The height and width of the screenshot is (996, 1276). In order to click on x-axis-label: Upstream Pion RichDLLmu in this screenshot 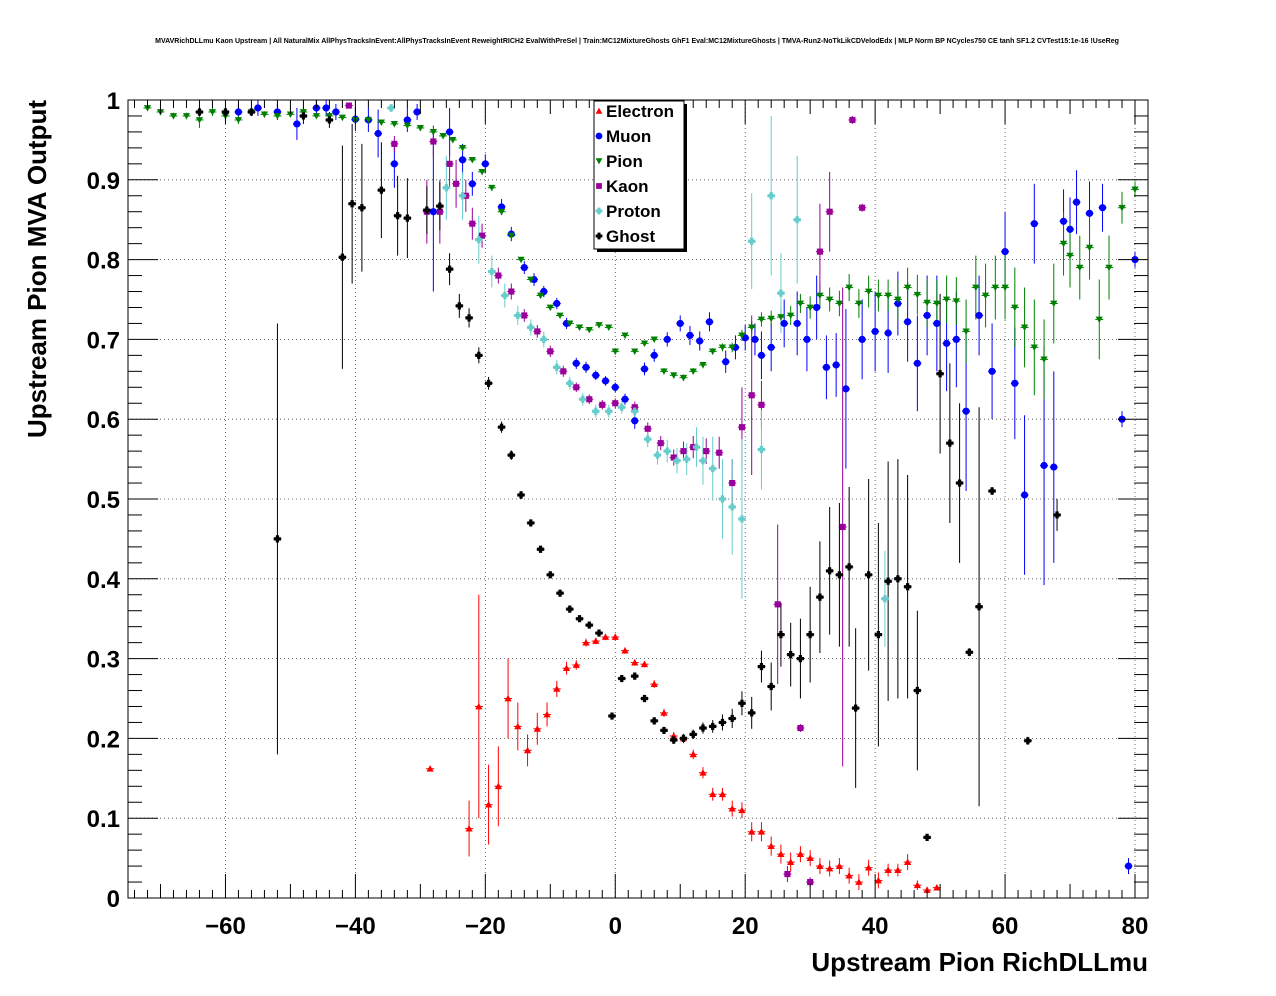, I will do `click(979, 962)`.